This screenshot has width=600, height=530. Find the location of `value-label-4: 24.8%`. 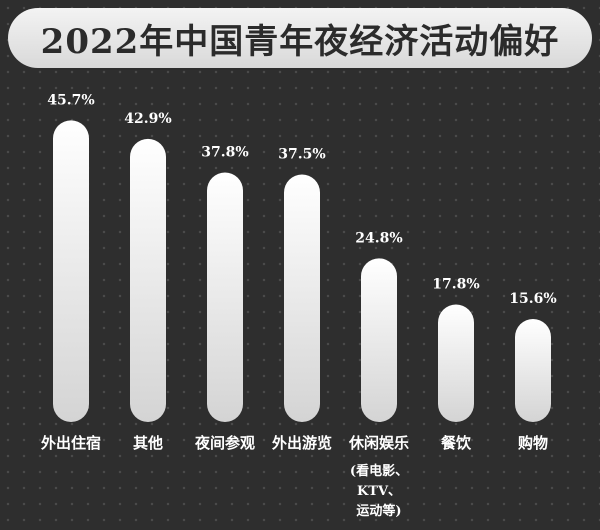

value-label-4: 24.8% is located at coordinates (378, 238).